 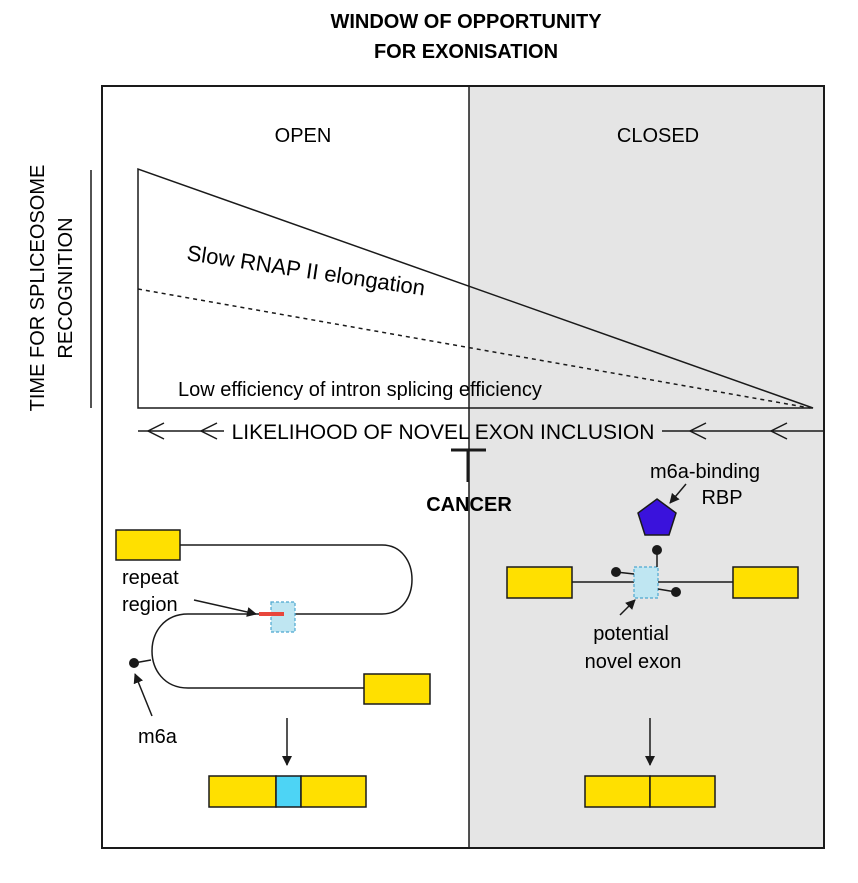 I want to click on closed-panel-label: CLOSED, so click(x=658, y=136).